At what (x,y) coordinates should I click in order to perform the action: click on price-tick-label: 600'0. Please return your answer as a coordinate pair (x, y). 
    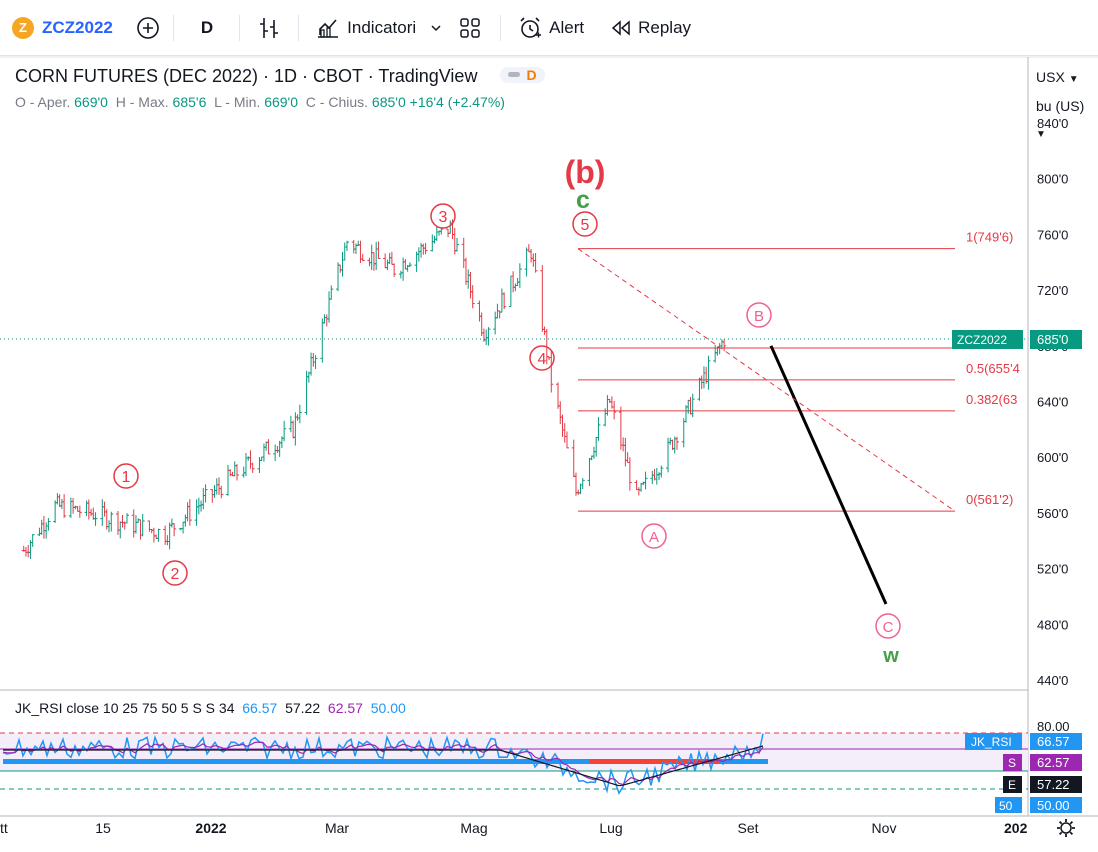
    Looking at the image, I should click on (1052, 457).